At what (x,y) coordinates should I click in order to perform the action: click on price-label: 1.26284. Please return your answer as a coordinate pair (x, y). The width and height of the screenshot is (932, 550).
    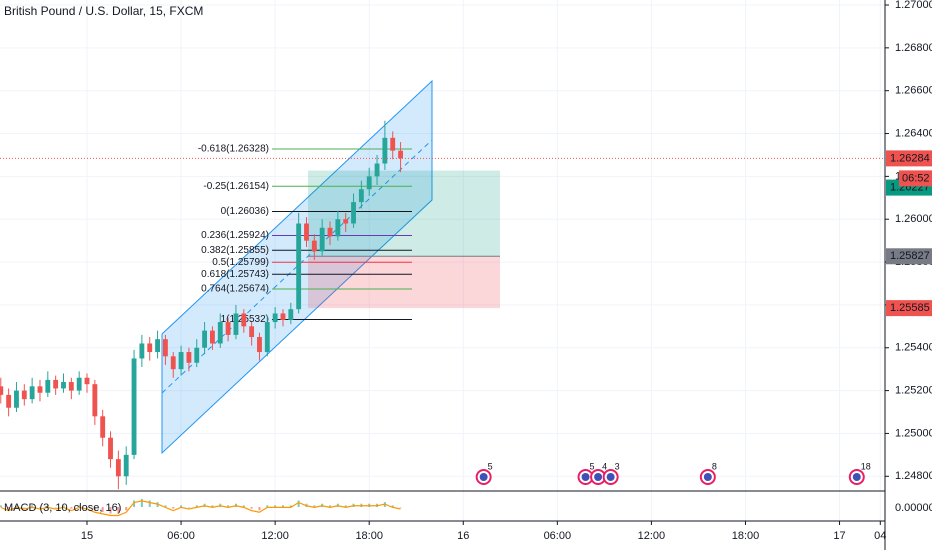
    Looking at the image, I should click on (910, 158).